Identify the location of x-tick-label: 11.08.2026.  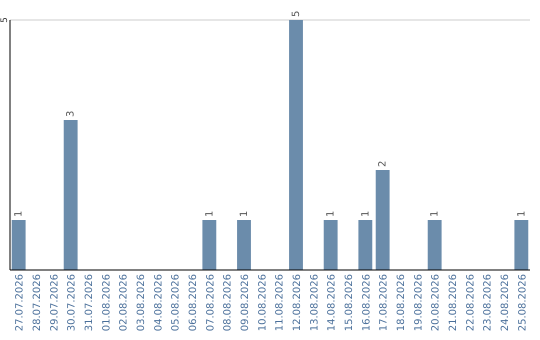
(280, 303).